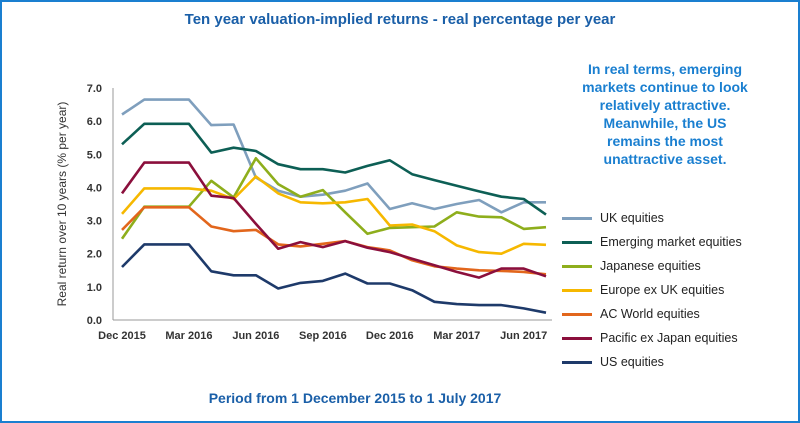 The image size is (800, 423). I want to click on legend-label: Japanese equities, so click(650, 266).